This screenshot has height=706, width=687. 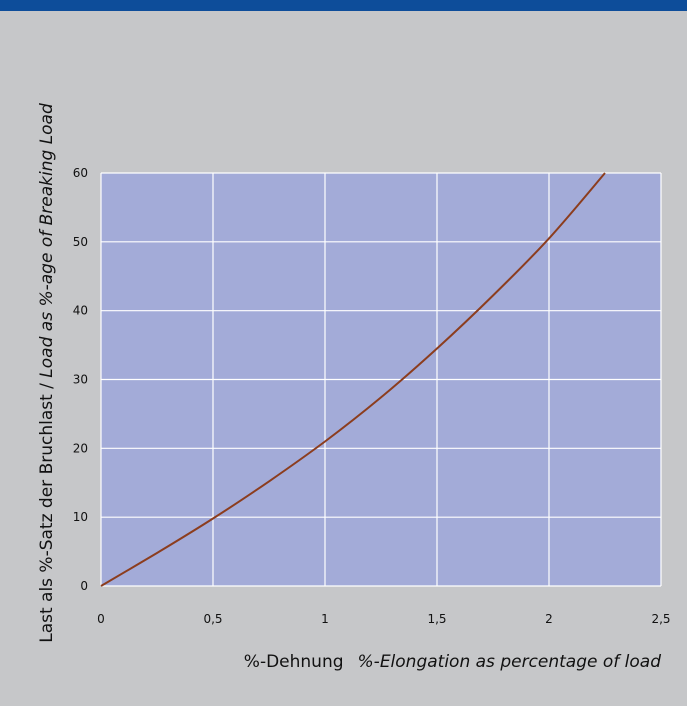 I want to click on y-axis-title-de: Last als %-Satz der Bruchlast /, so click(x=47, y=510).